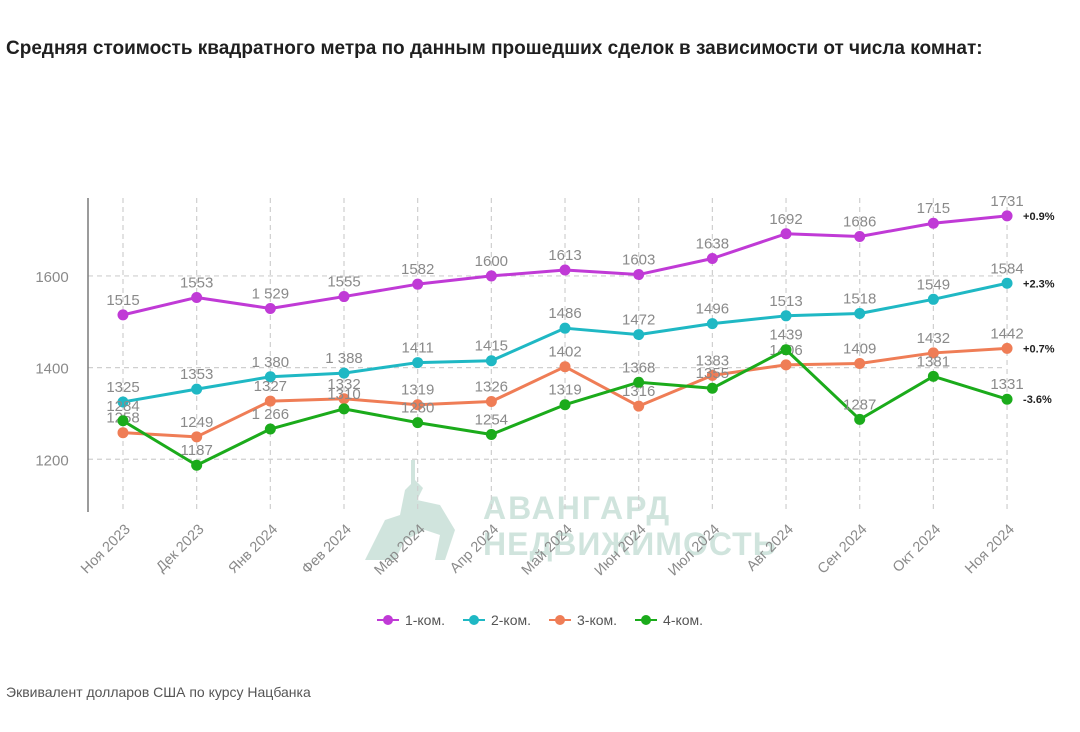 The image size is (1080, 732). Describe the element at coordinates (933, 208) in the screenshot. I see `data-label: 1715` at that location.